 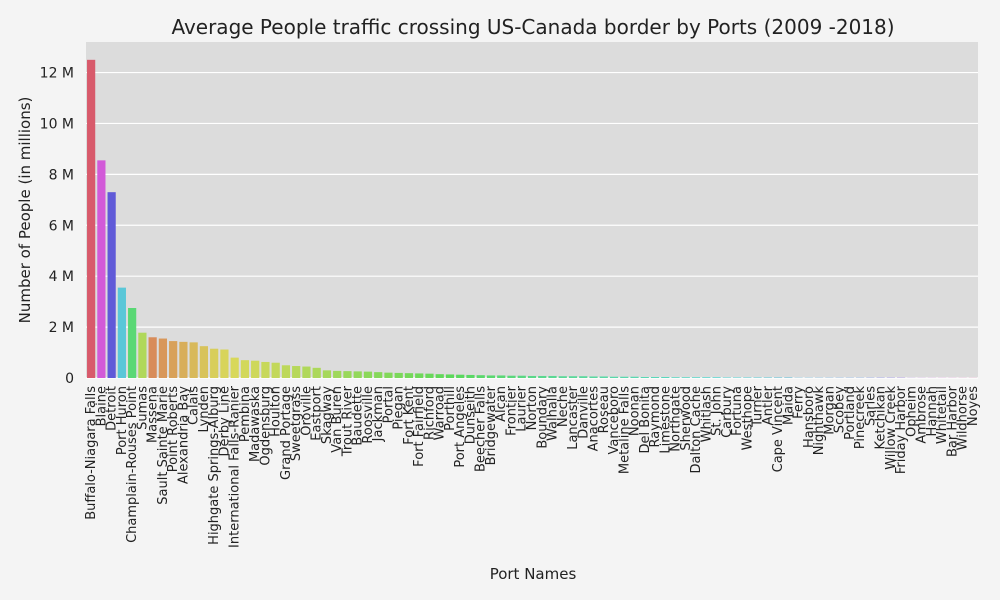 What do you see at coordinates (101, 406) in the screenshot?
I see `x-tick-label: Blaine` at bounding box center [101, 406].